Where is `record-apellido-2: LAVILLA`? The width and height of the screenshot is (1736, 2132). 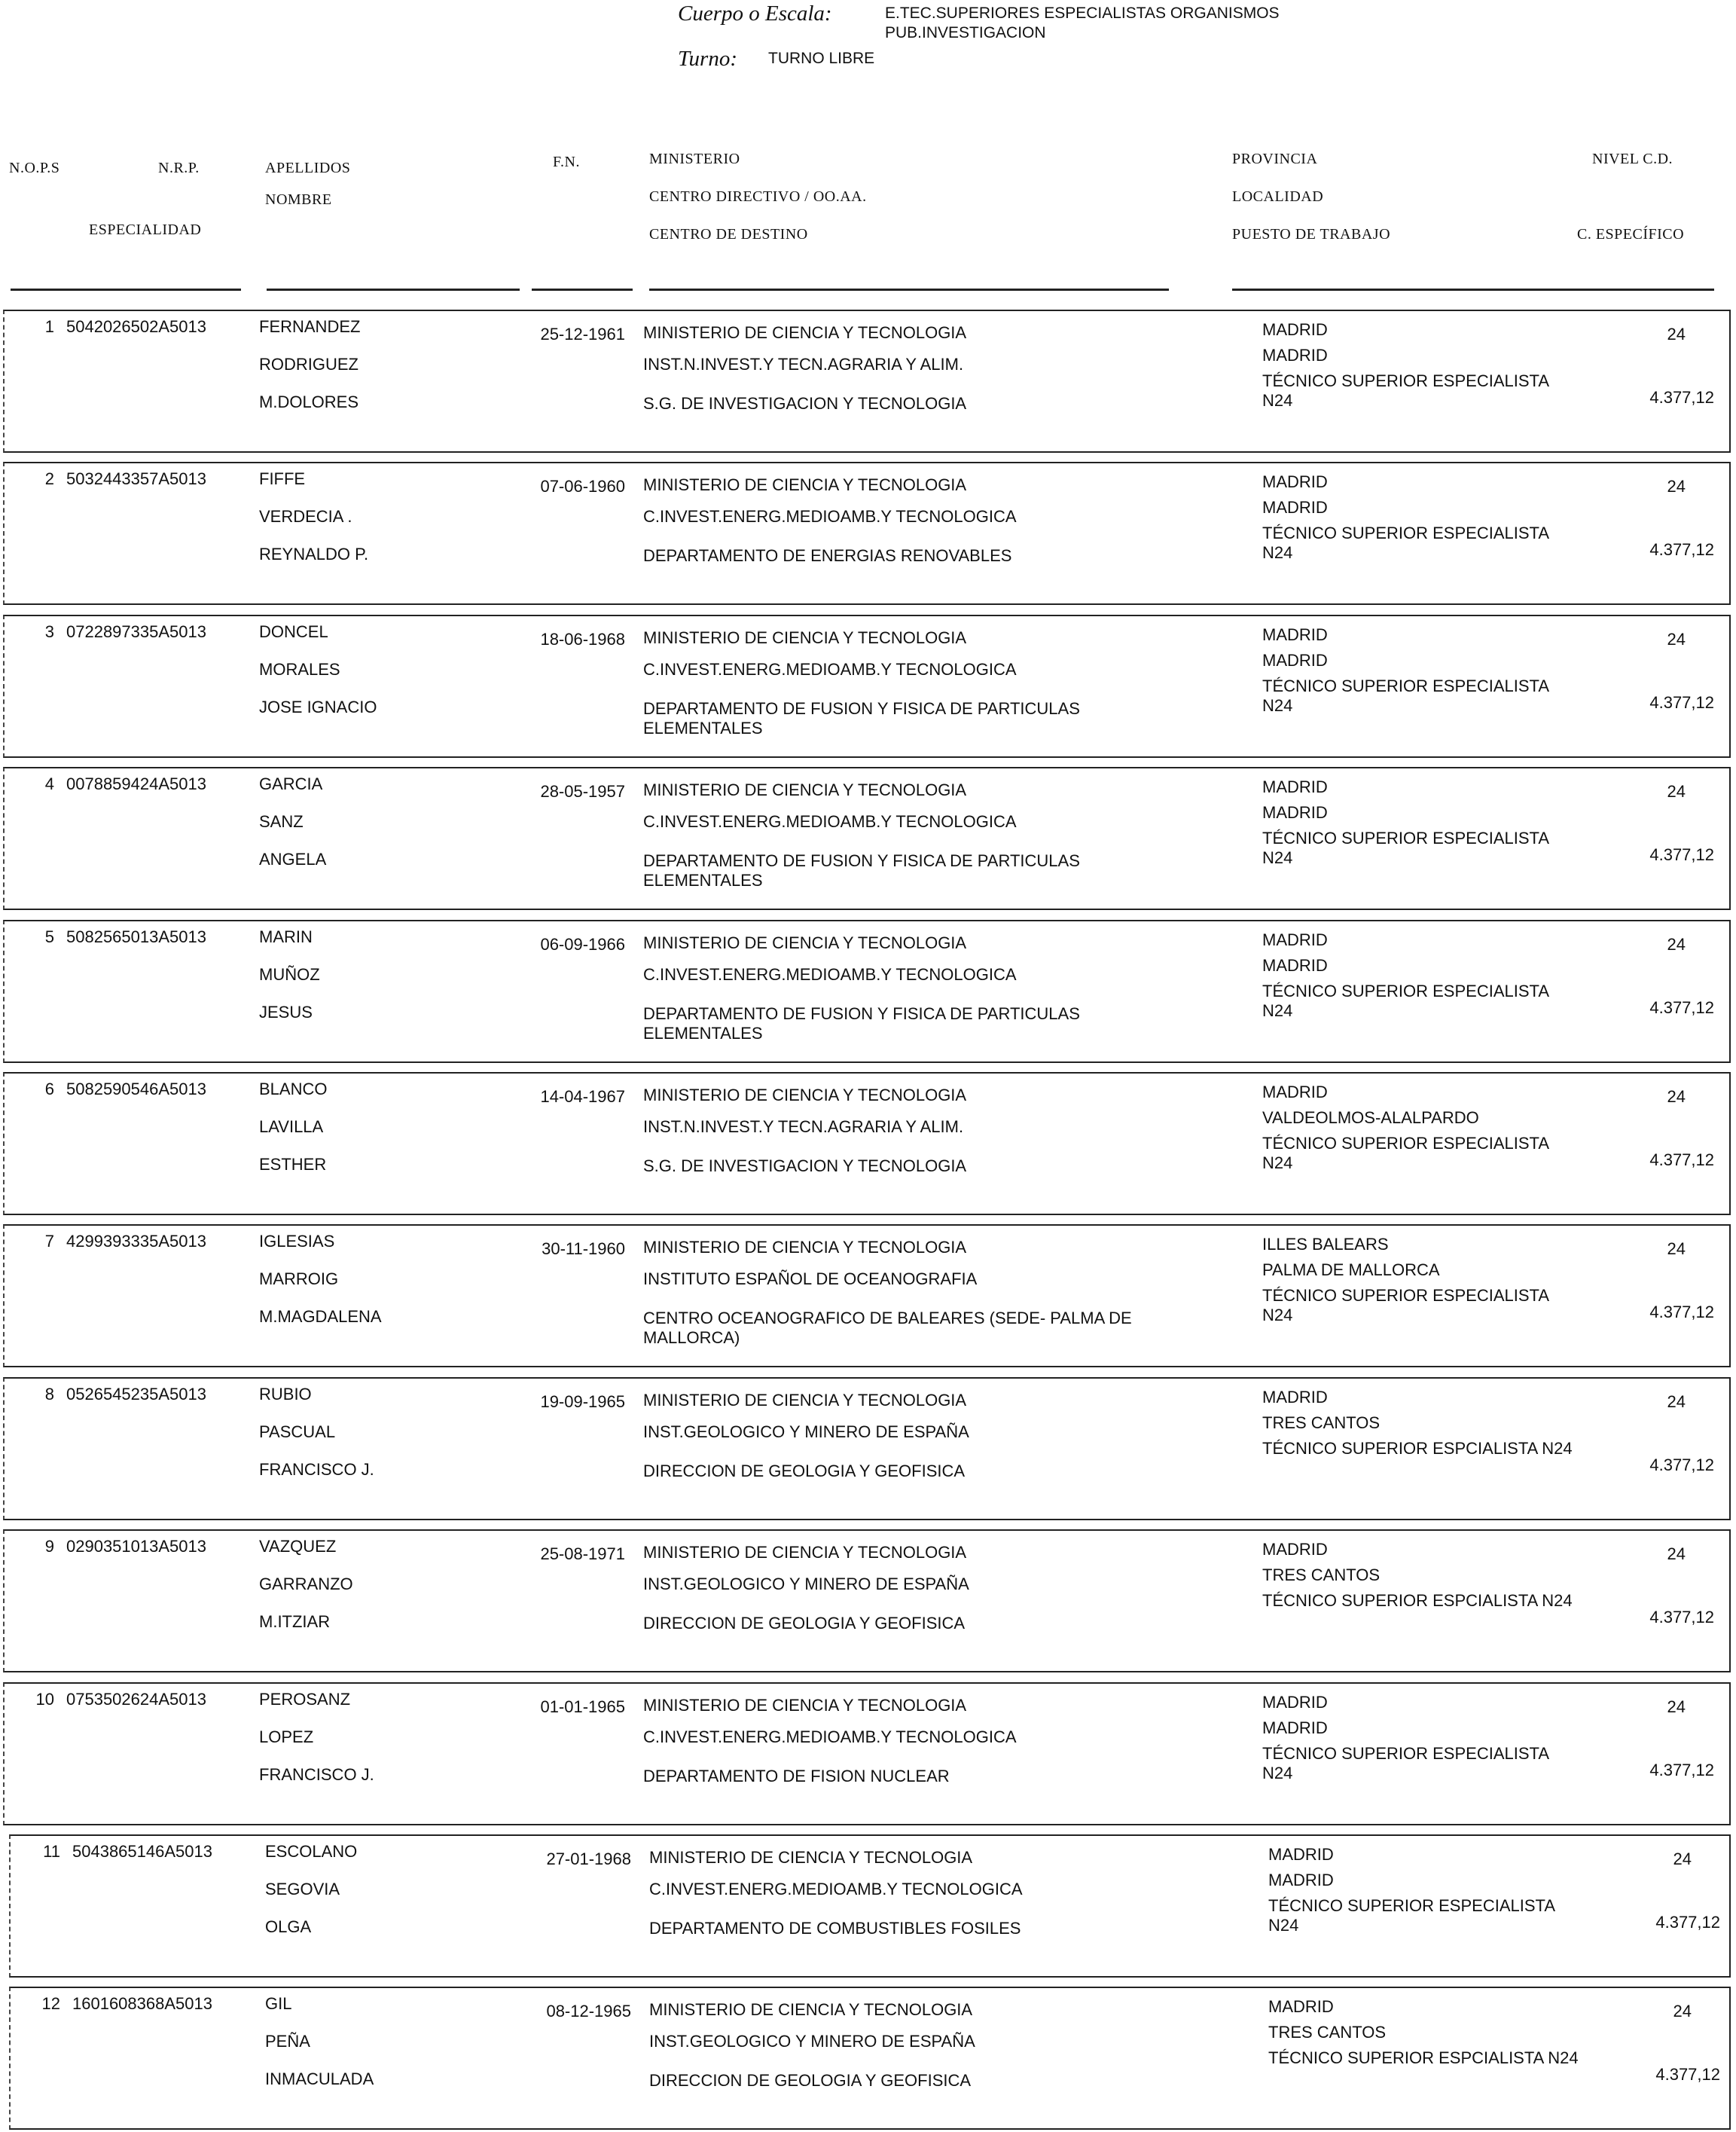
record-apellido-2: LAVILLA is located at coordinates (291, 1126).